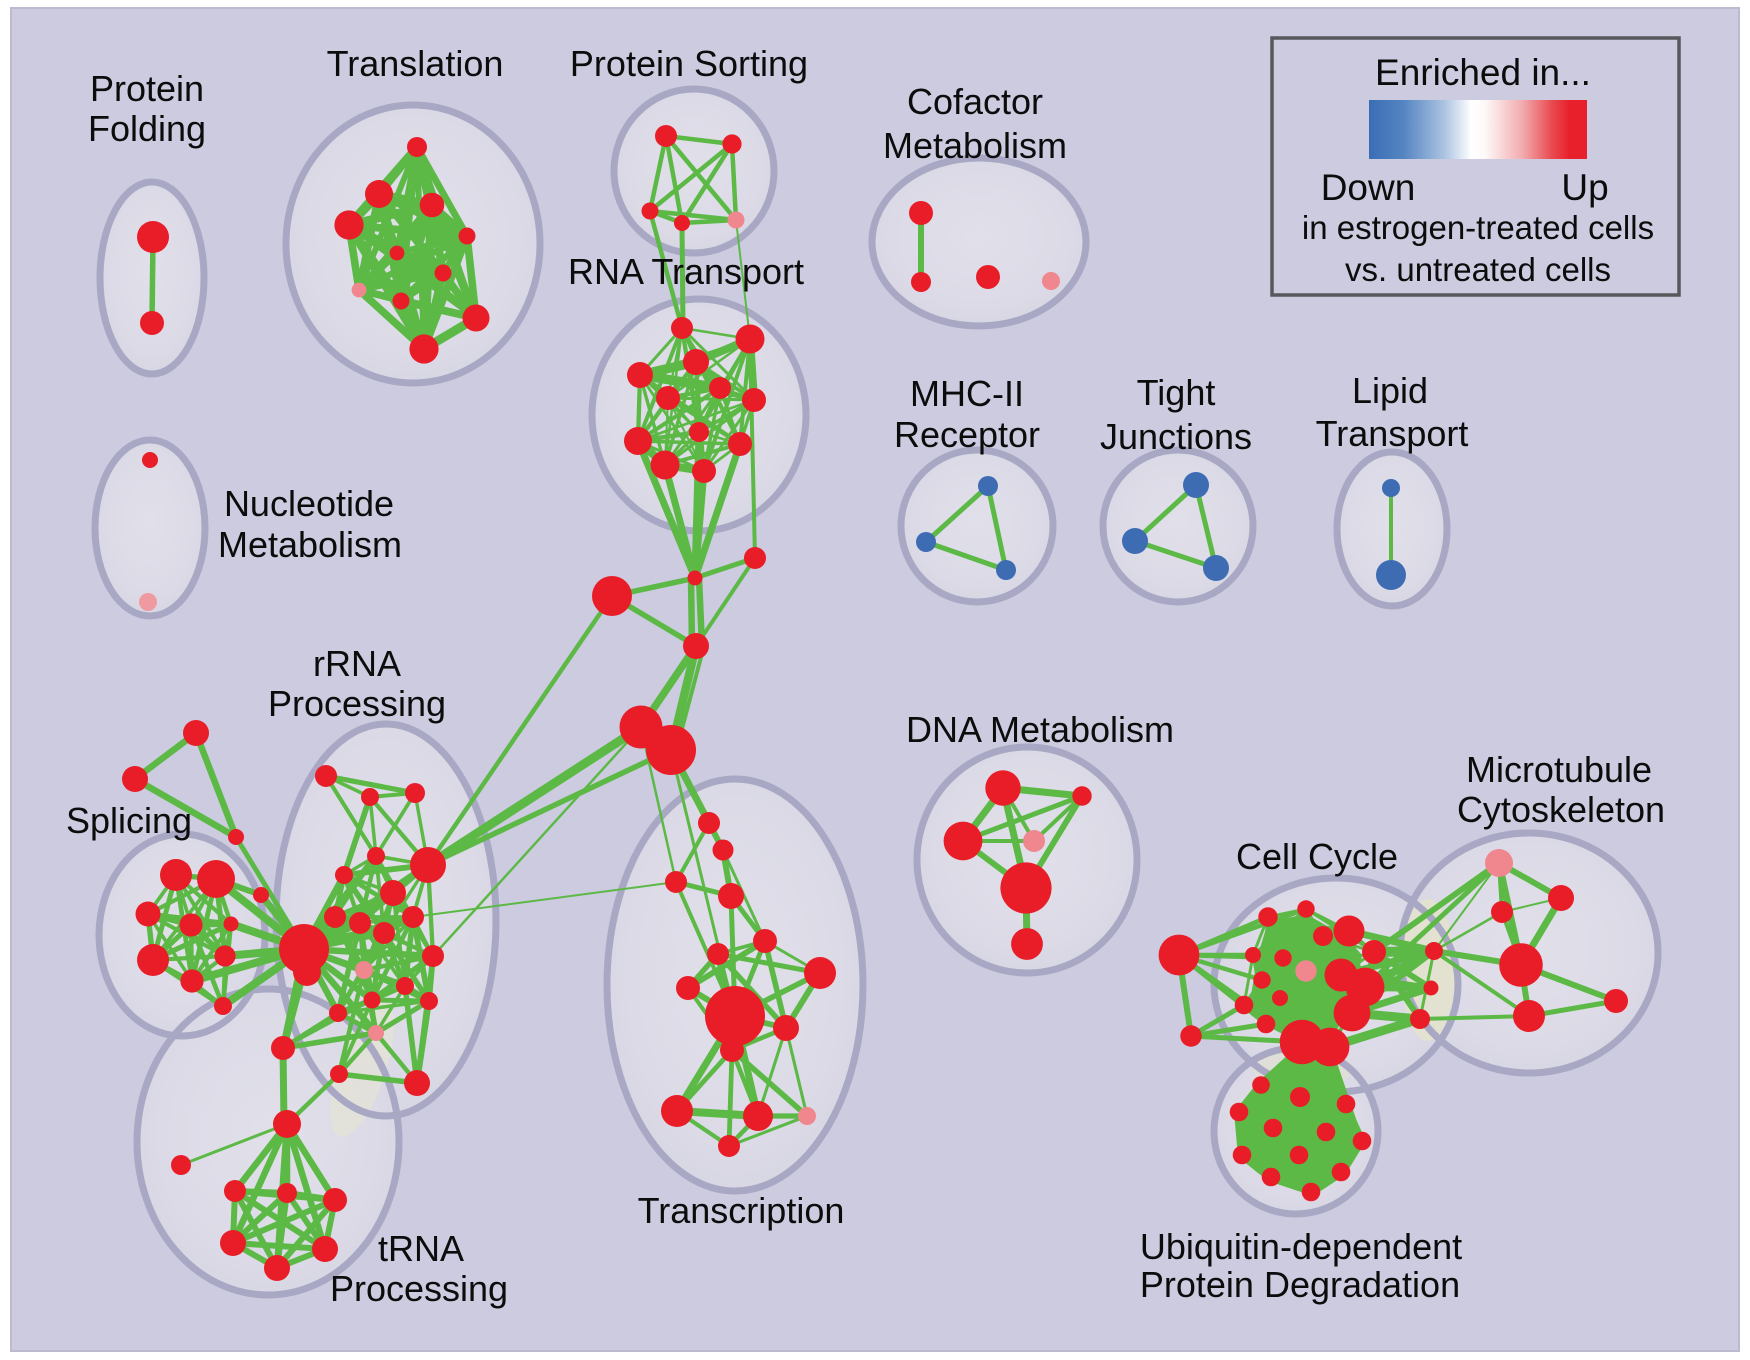  I want to click on svg-text: in estrogen-treated cells, so click(1478, 227).